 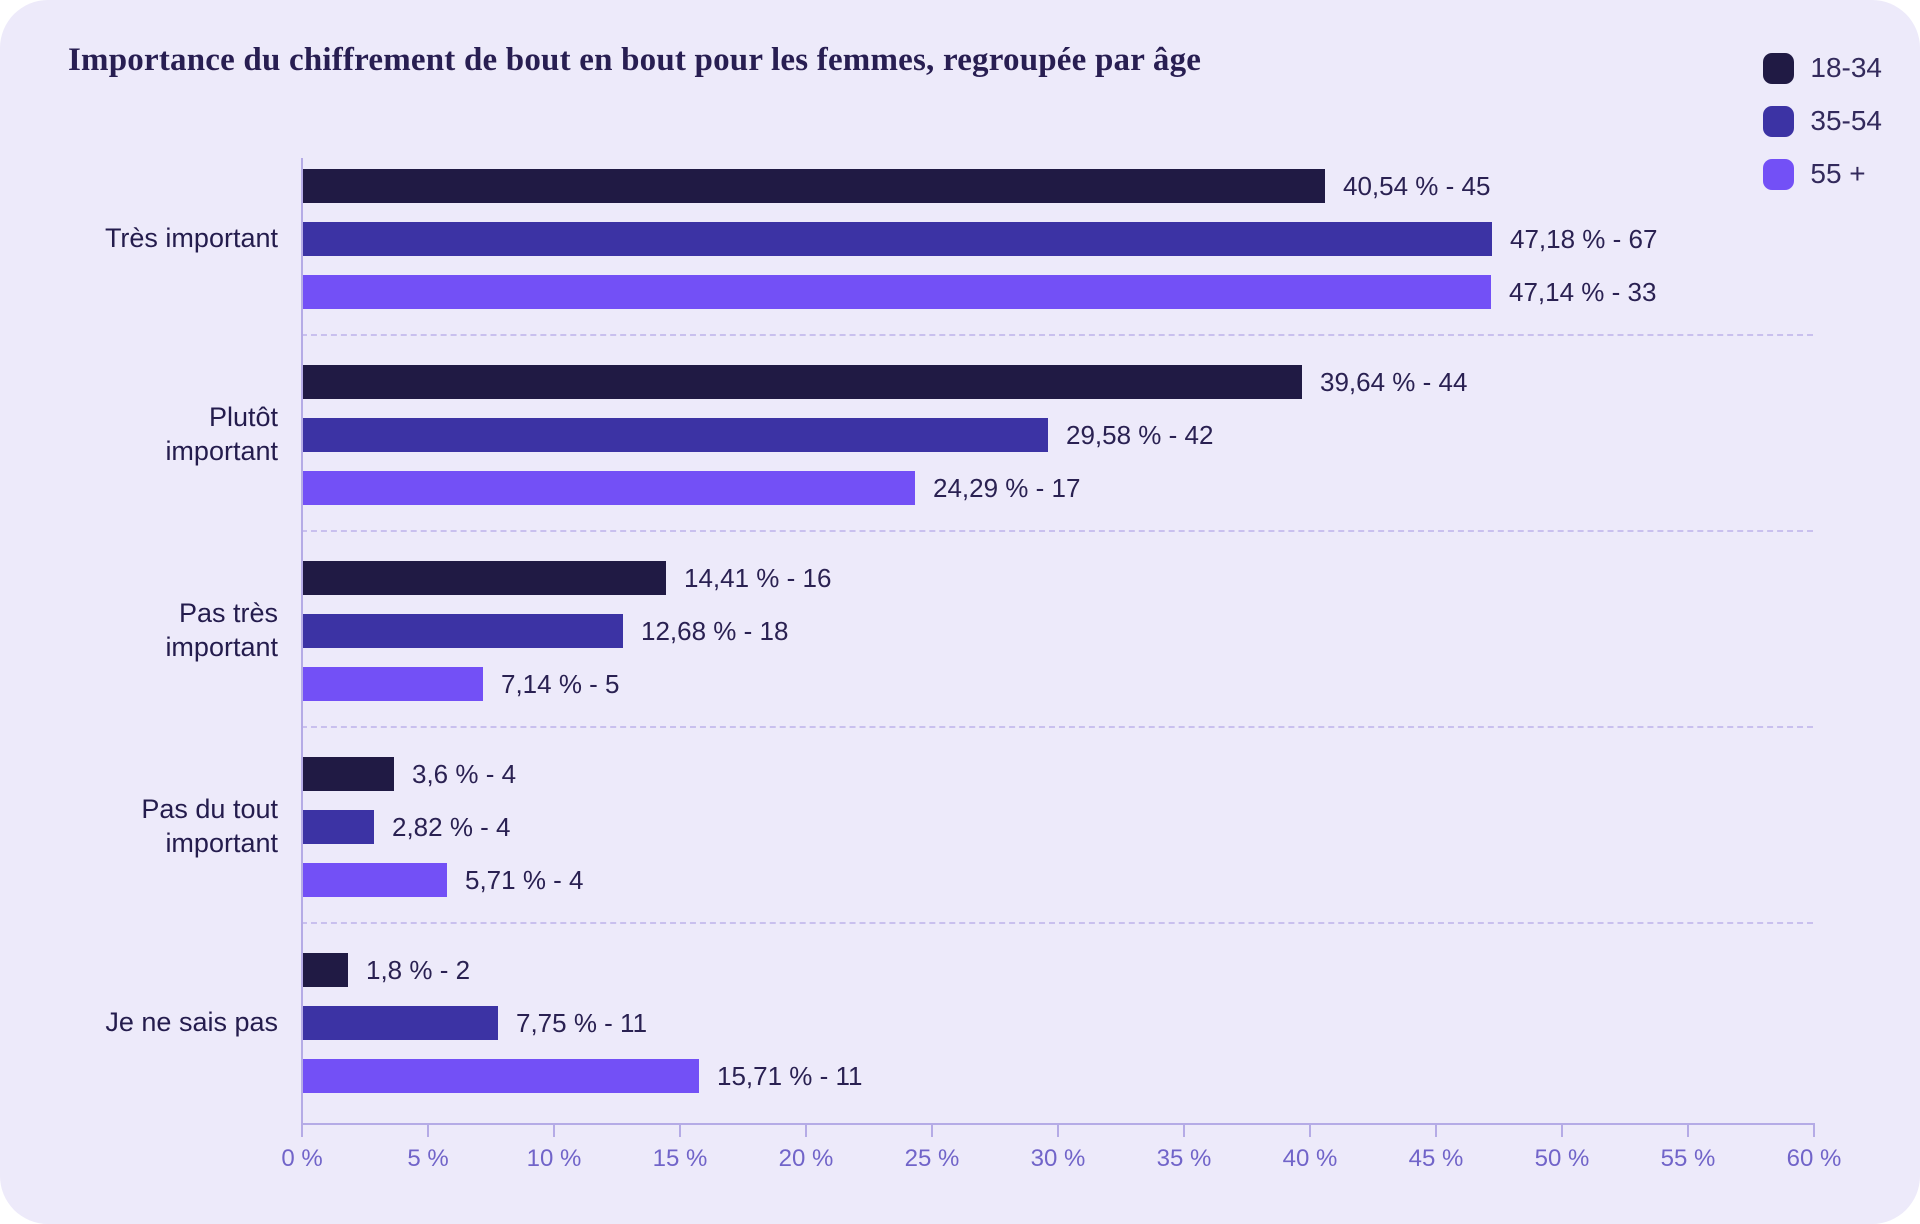 What do you see at coordinates (1584, 239) in the screenshot?
I see `value-label: 47,18 % - 67` at bounding box center [1584, 239].